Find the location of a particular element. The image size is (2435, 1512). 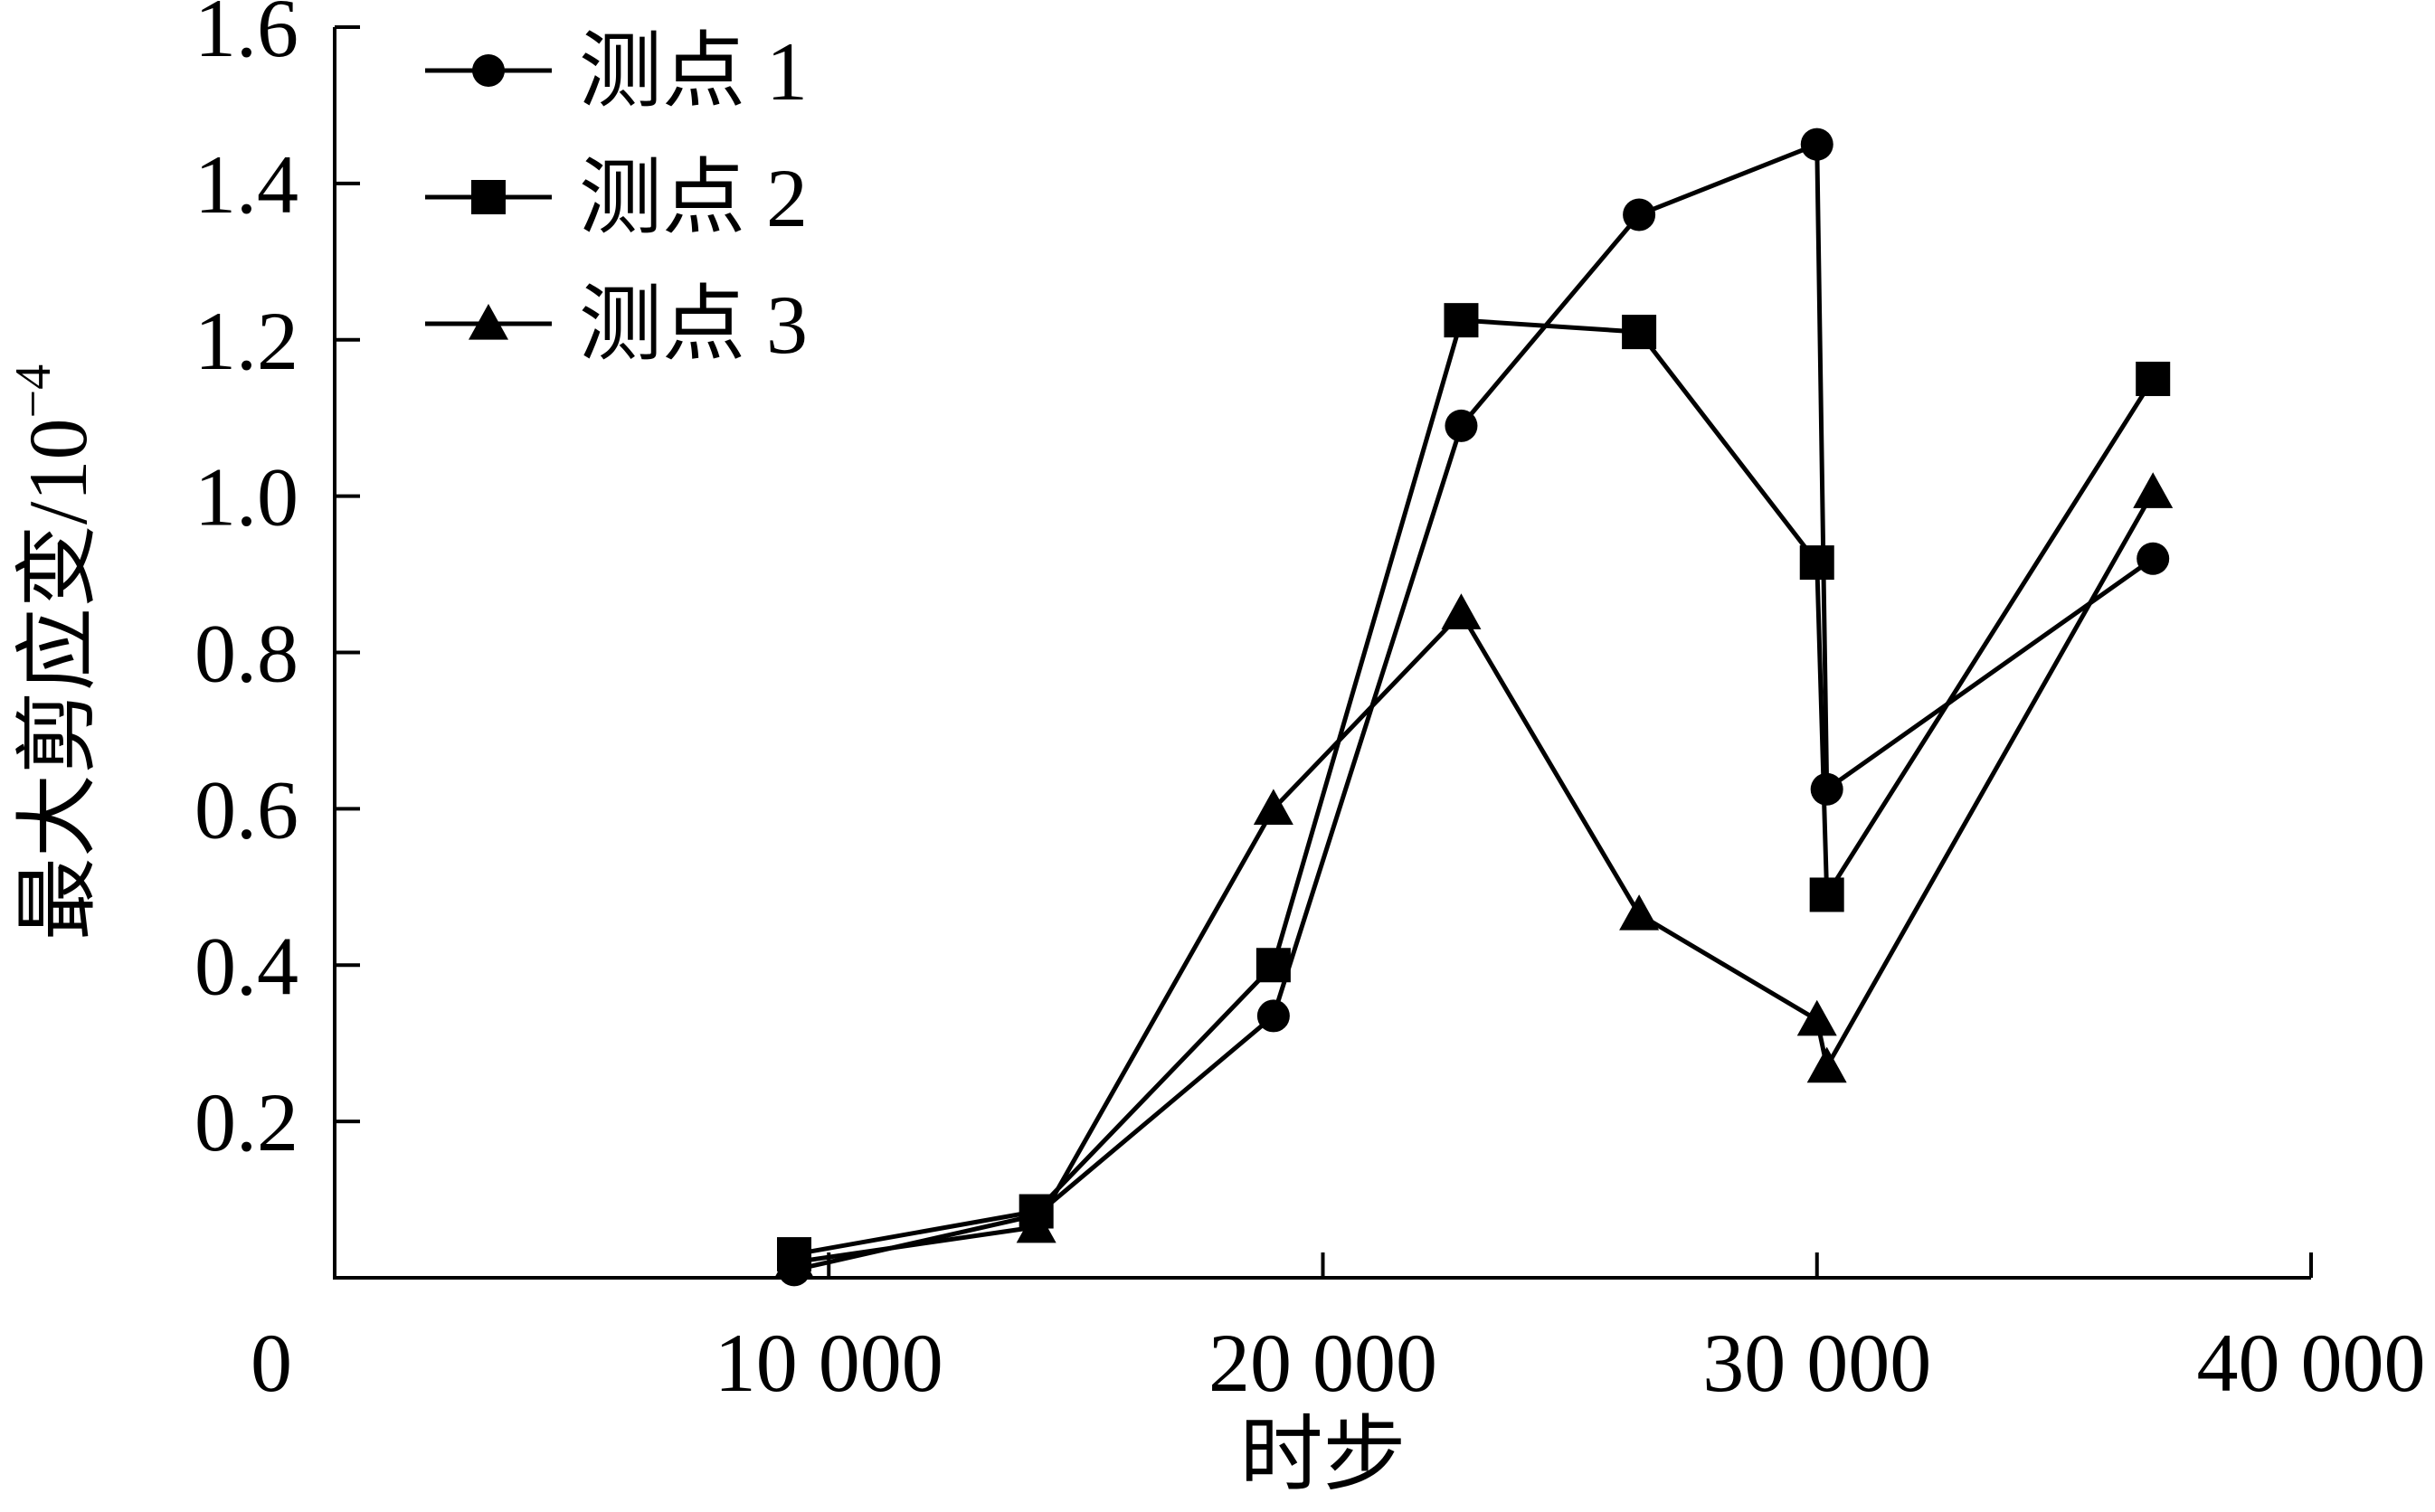

legend-item: 测点 2 is located at coordinates (616, 198).